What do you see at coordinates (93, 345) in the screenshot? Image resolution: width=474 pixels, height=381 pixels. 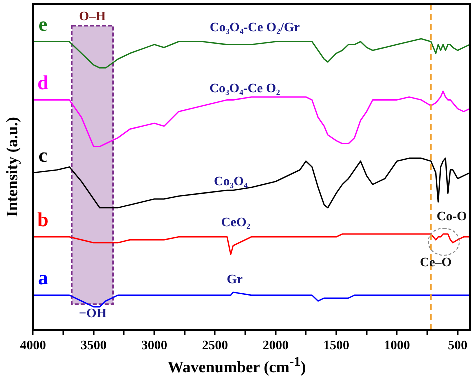 I see `x-tick-label: 3500` at bounding box center [93, 345].